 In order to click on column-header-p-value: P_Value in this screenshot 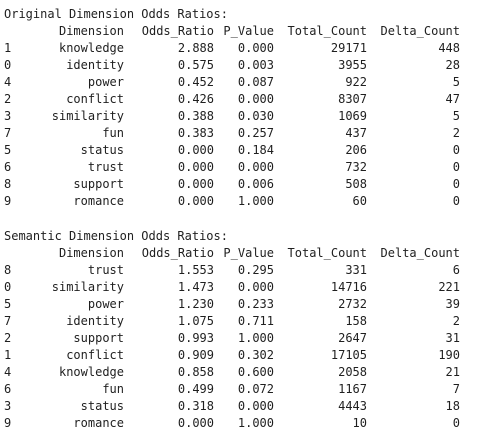, I will do `click(248, 31)`.